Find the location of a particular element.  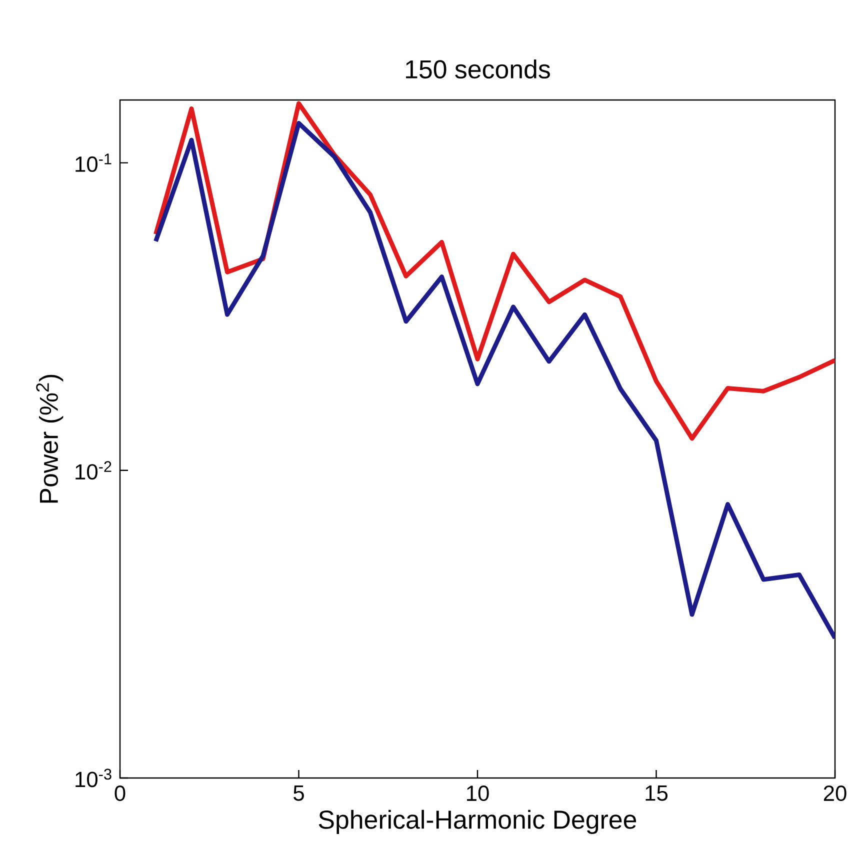

x-tick-label: 15 is located at coordinates (657, 793).